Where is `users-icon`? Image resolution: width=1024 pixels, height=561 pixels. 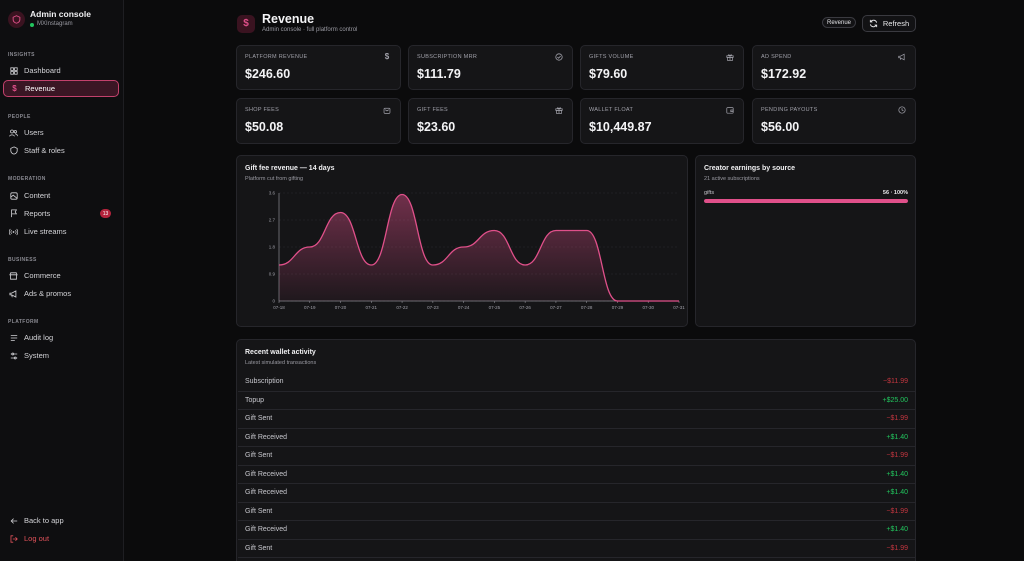 users-icon is located at coordinates (13, 132).